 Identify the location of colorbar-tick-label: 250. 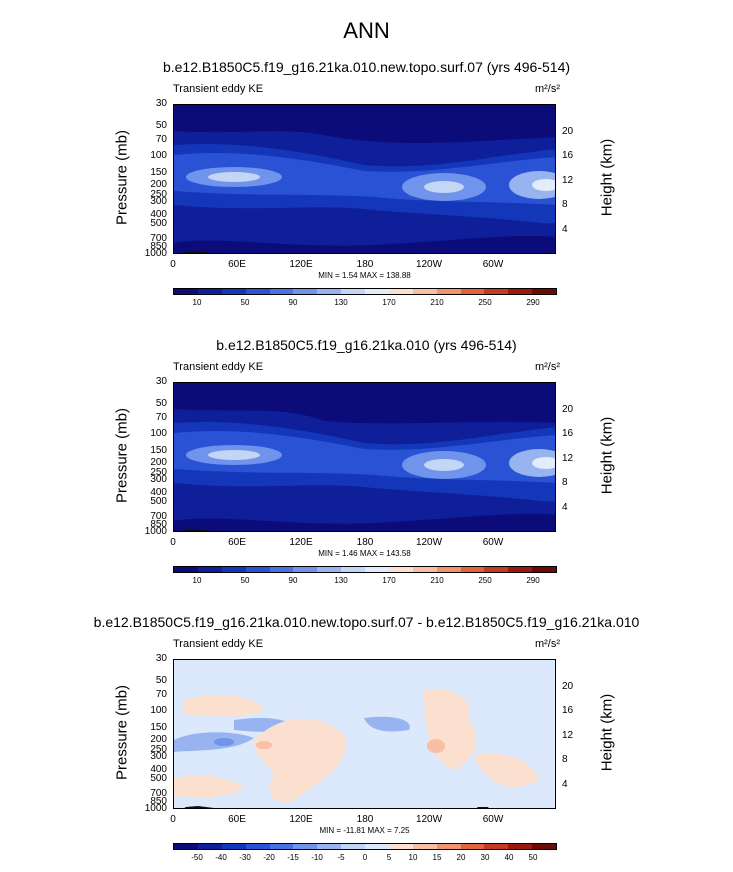
(485, 580).